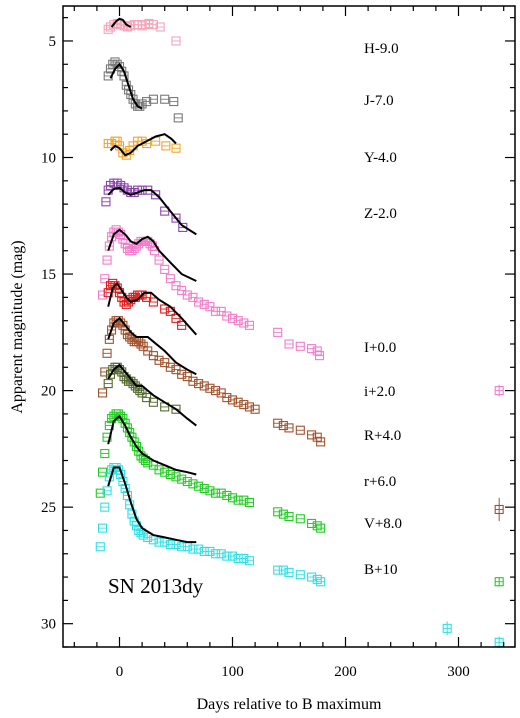 This screenshot has height=718, width=520. I want to click on band-label: B+10, so click(380, 570).